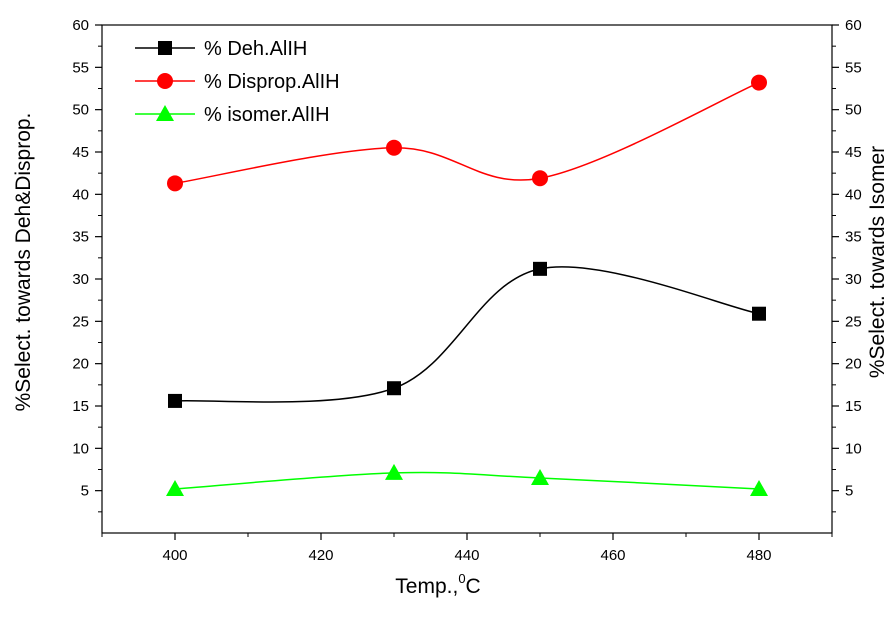 This screenshot has height=621, width=894. What do you see at coordinates (853, 364) in the screenshot?
I see `y-right-tick-label: 20` at bounding box center [853, 364].